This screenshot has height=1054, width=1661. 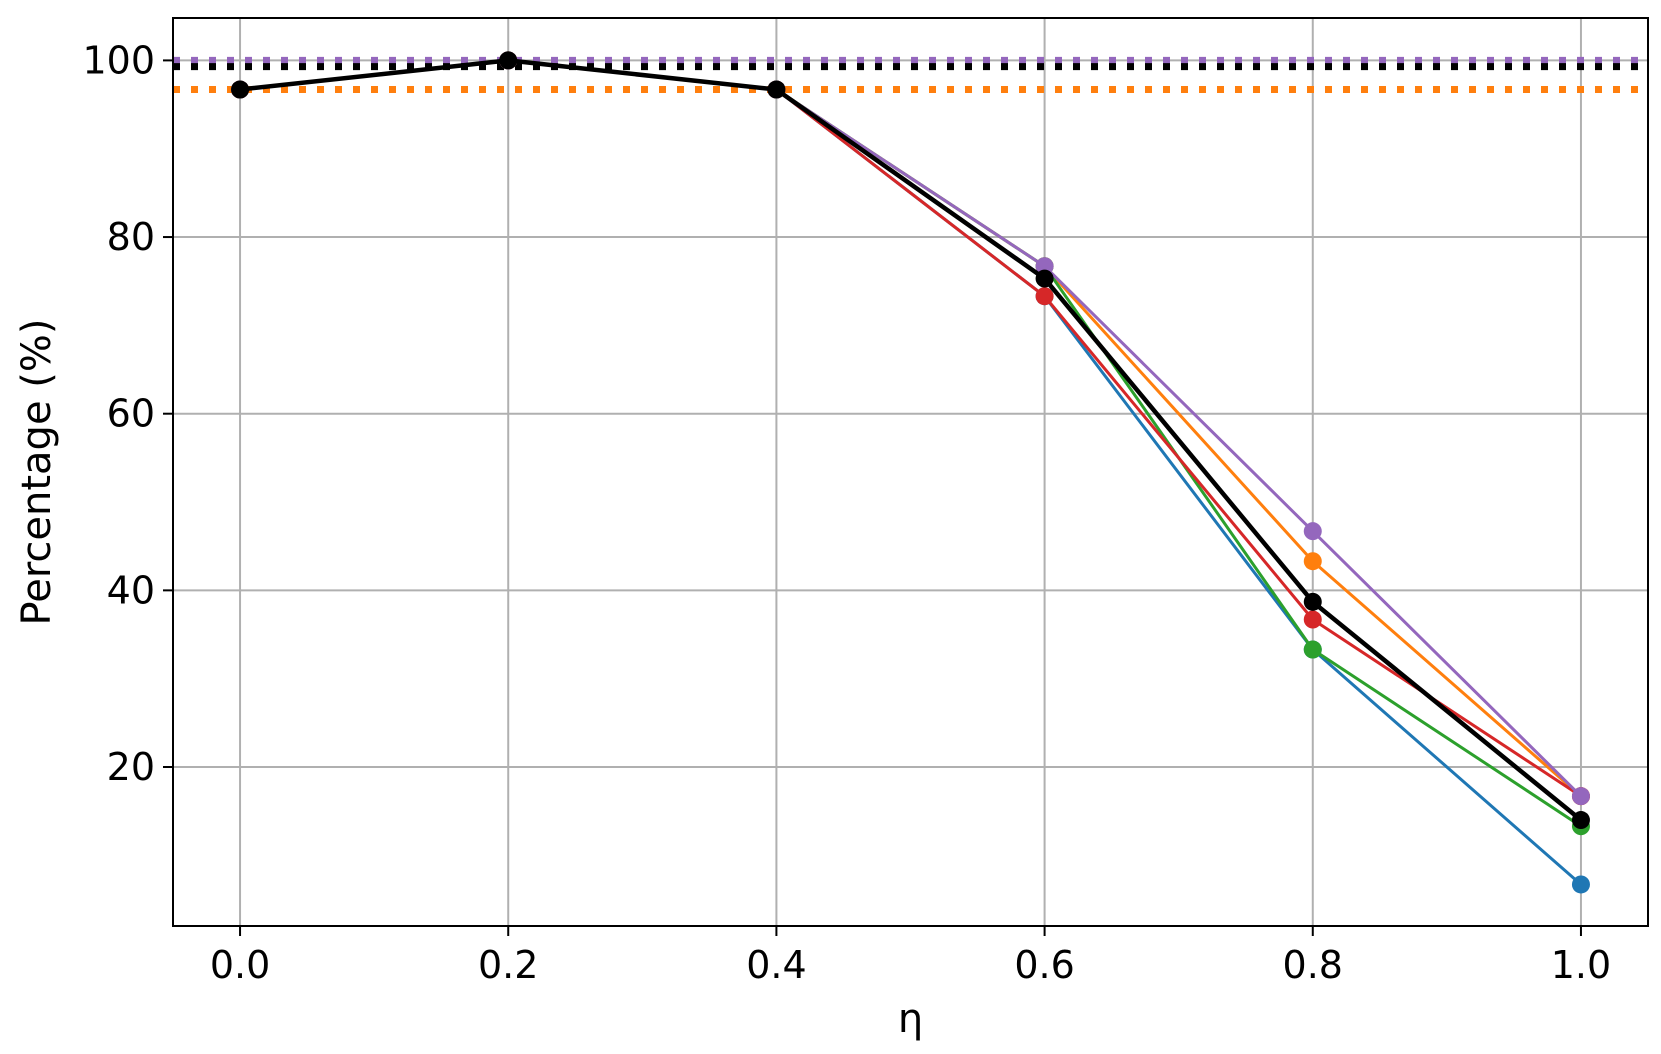 I want to click on y-tick-label-0: 20, so click(x=131, y=767).